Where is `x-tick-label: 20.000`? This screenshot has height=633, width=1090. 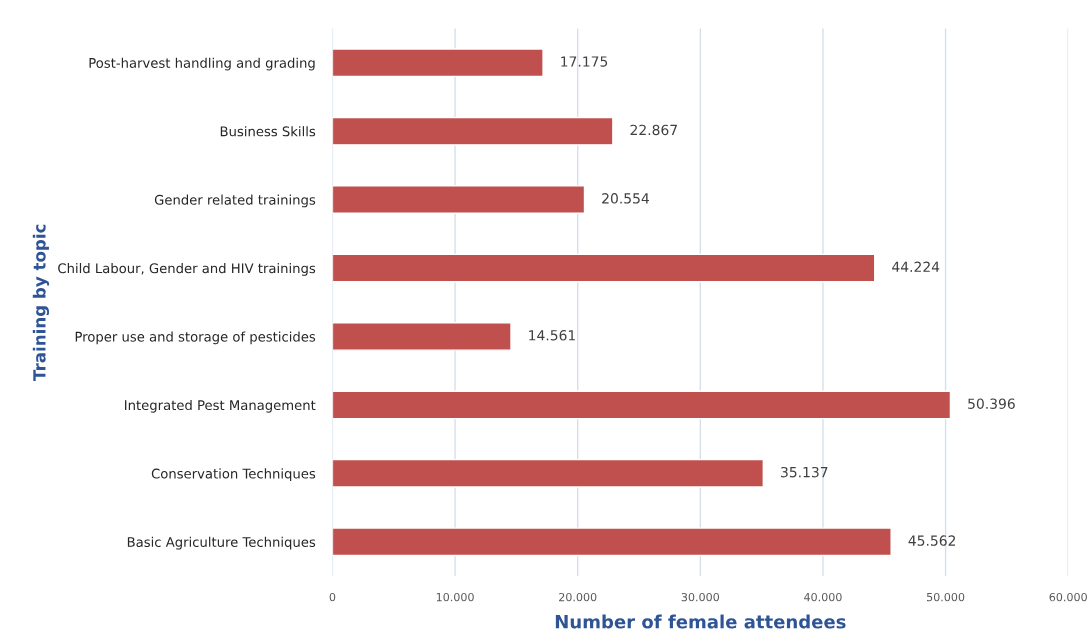 x-tick-label: 20.000 is located at coordinates (578, 597).